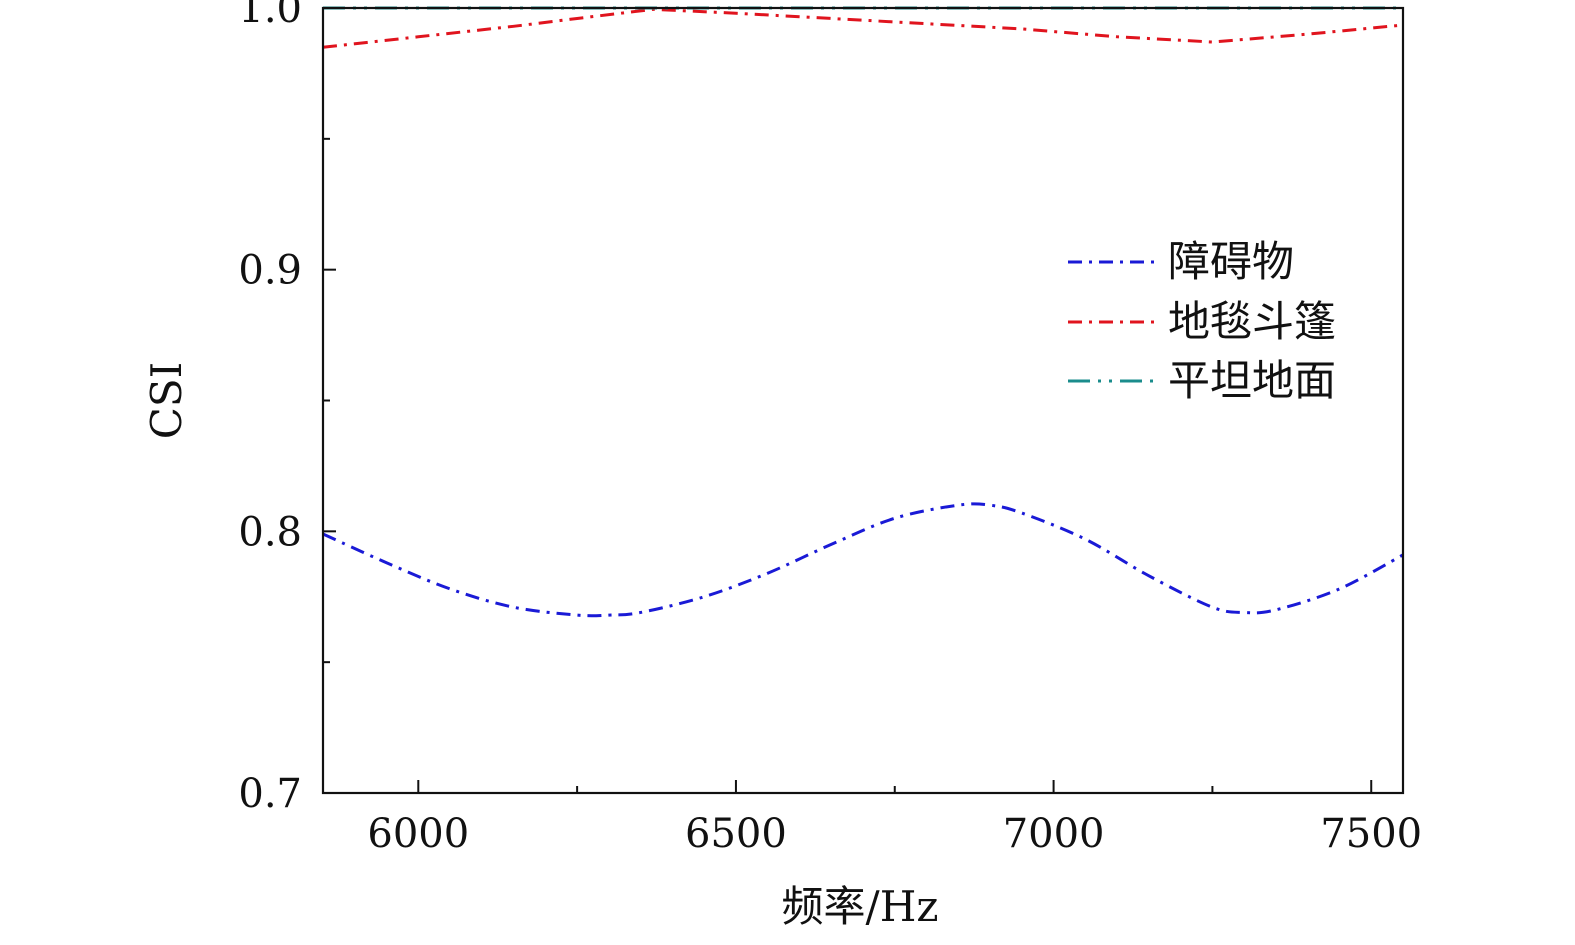  Describe the element at coordinates (1054, 834) in the screenshot. I see `x-tick-label: 7000` at that location.